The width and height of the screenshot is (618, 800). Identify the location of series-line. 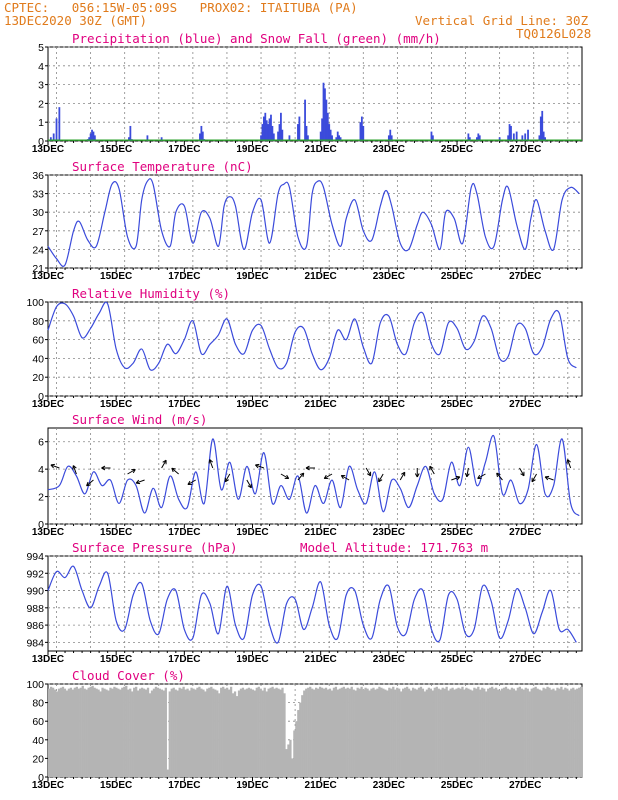
(312, 336).